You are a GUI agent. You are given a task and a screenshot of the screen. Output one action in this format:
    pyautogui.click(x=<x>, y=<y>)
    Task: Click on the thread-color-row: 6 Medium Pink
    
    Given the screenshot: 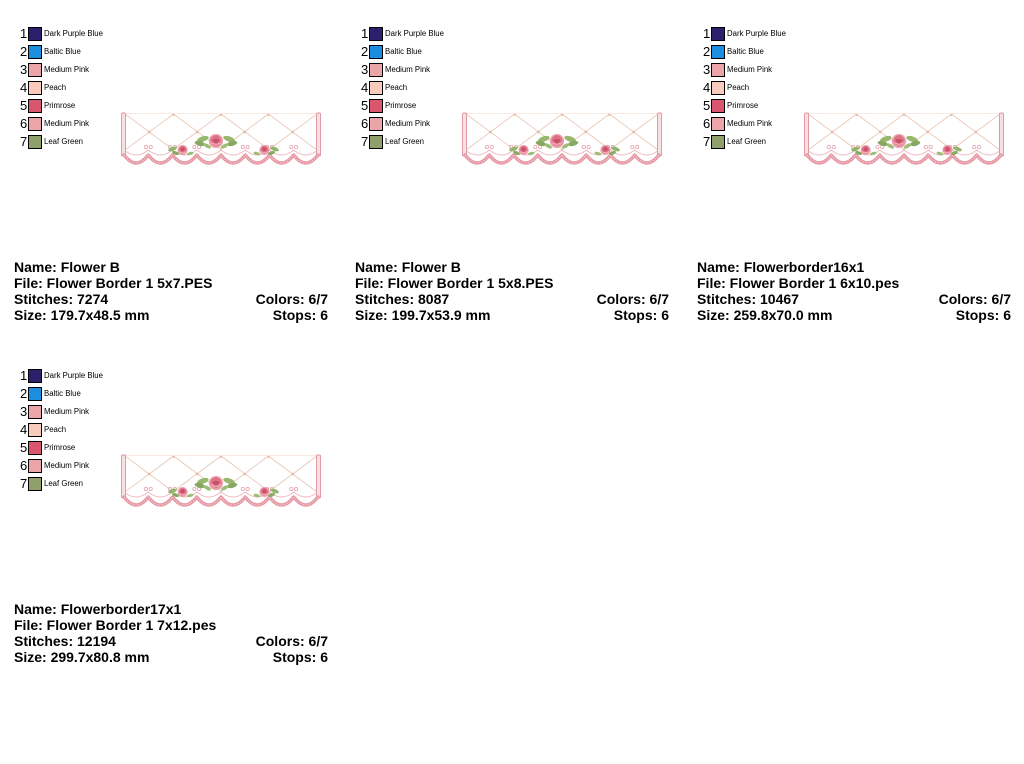 What is the action you would take?
    pyautogui.click(x=61, y=124)
    